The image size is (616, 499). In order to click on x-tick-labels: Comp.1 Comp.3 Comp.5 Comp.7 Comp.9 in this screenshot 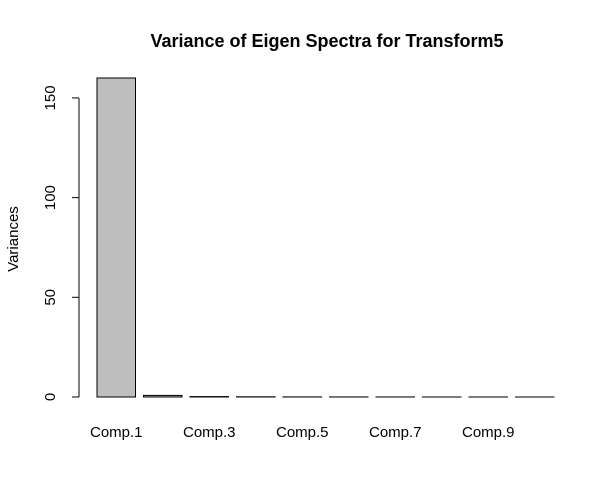, I will do `click(302, 432)`.